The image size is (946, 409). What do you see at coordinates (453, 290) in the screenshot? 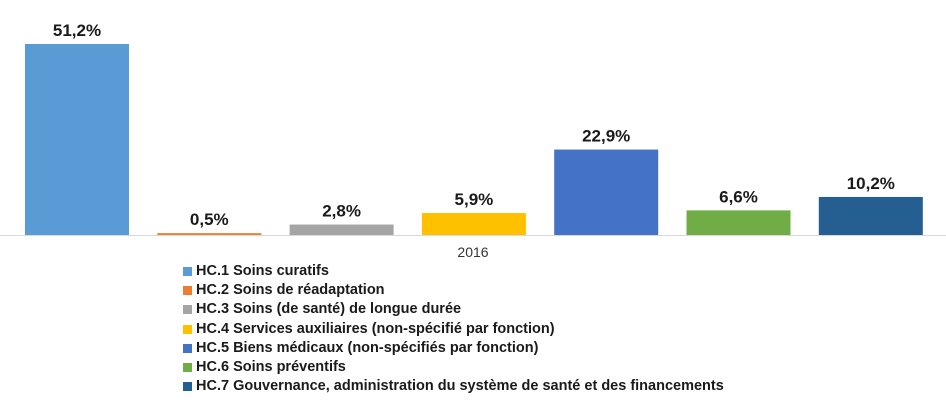
I see `legend-item: HC.2 Soins de réadaptation` at bounding box center [453, 290].